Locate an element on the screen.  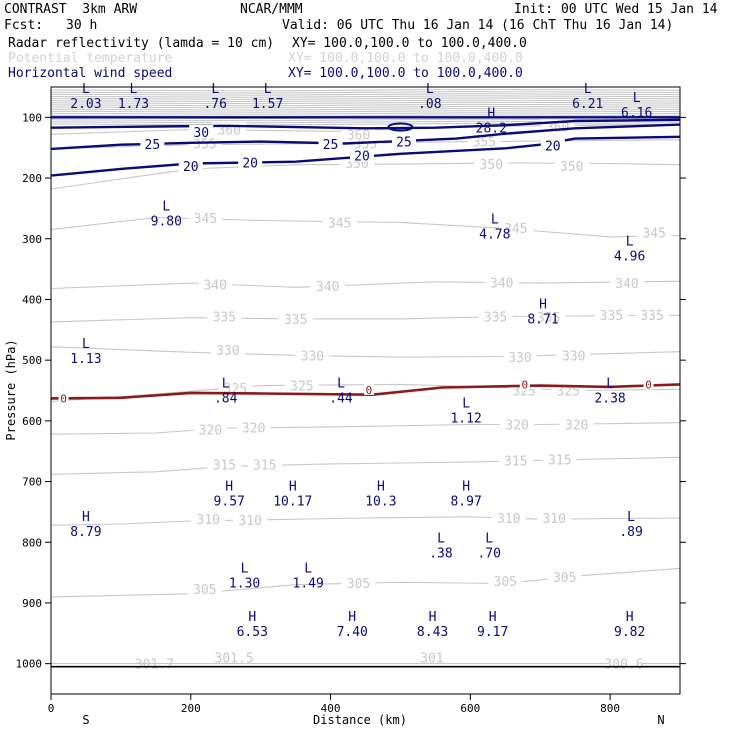
forecast-hour: 30 h is located at coordinates (82, 25).